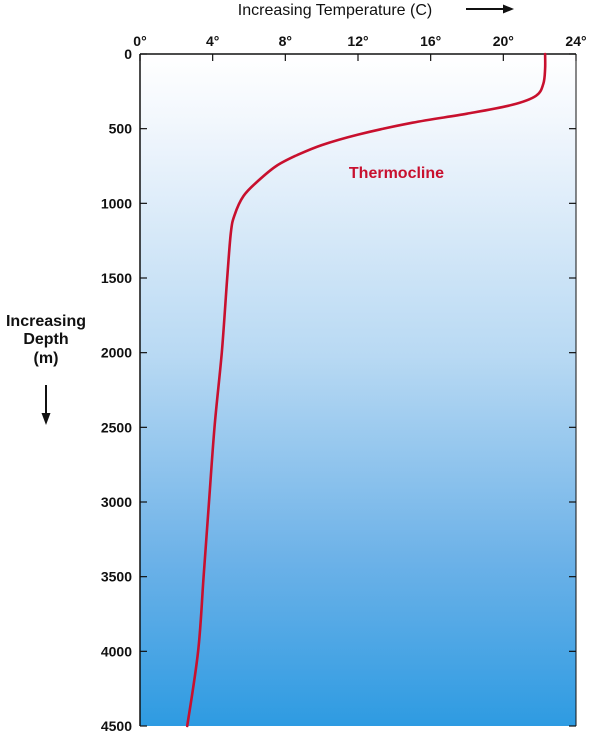  I want to click on y-tick-label: 1500, so click(116, 278).